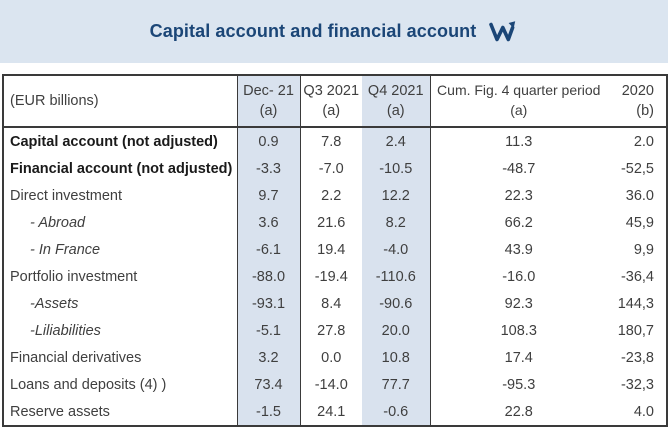 The image size is (668, 438). Describe the element at coordinates (395, 90) in the screenshot. I see `column-header-label: Q4 2021` at that location.